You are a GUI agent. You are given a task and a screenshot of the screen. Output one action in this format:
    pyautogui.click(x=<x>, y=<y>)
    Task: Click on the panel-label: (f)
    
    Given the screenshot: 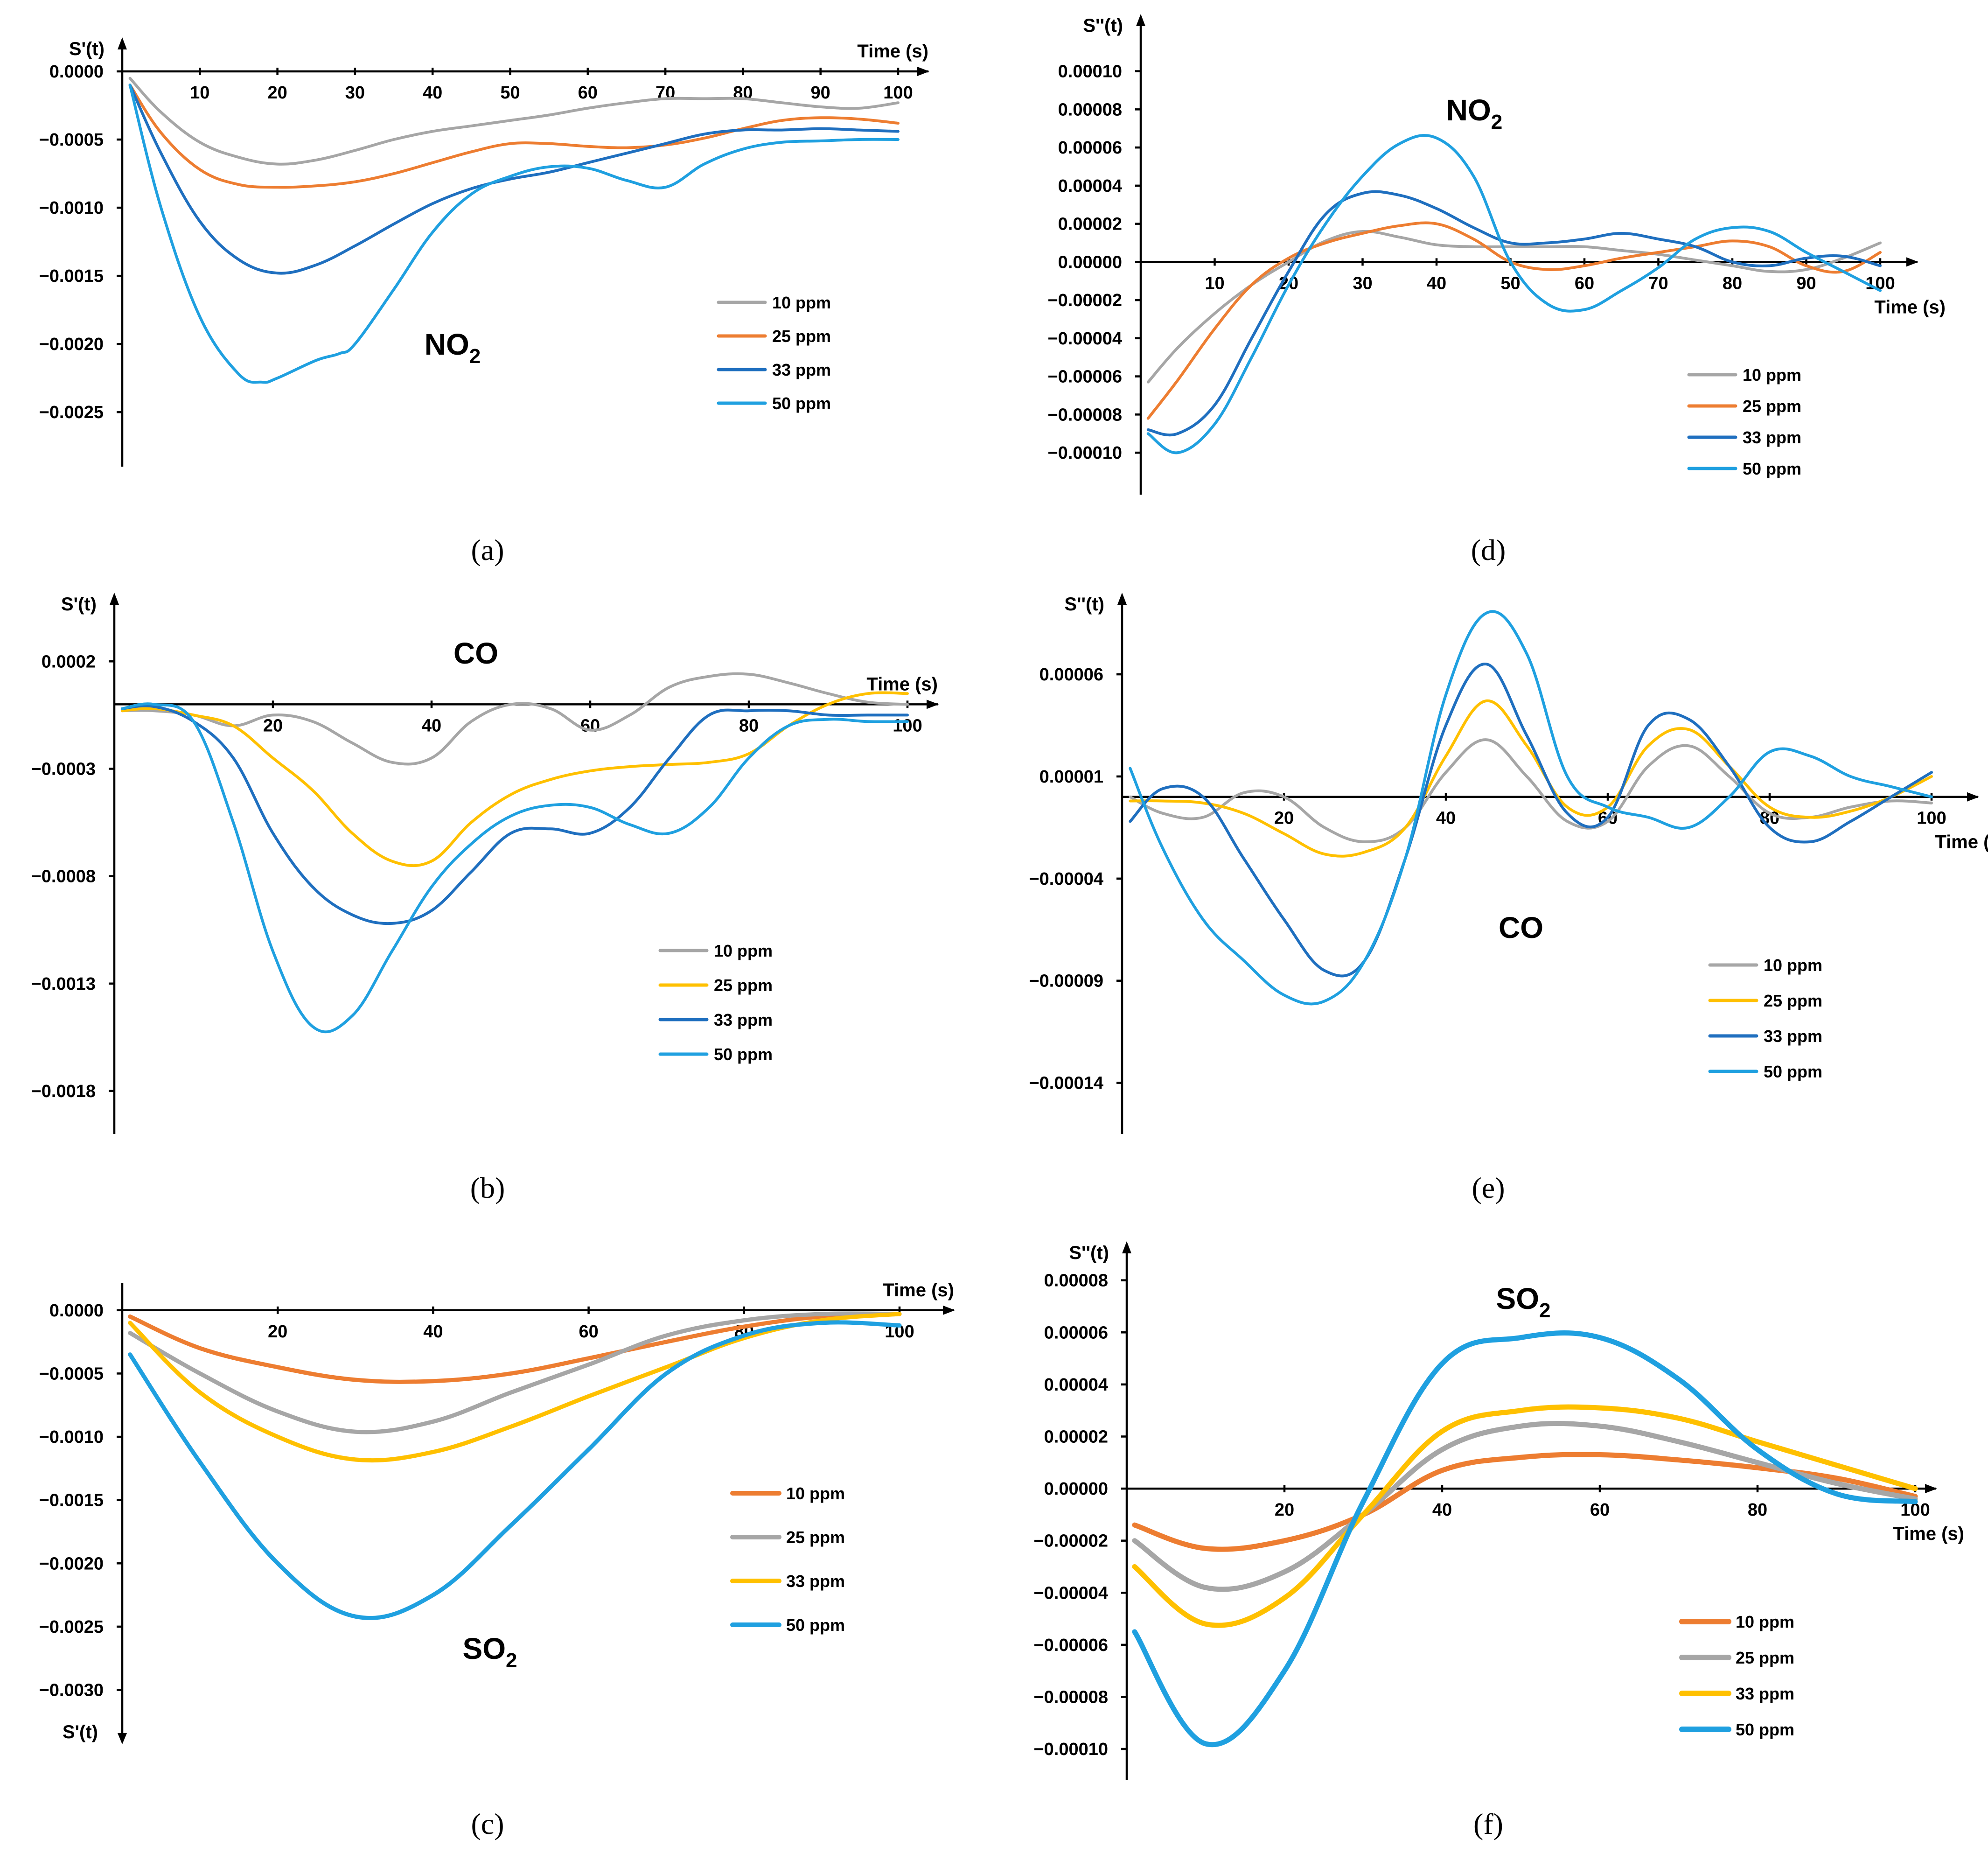 What is the action you would take?
    pyautogui.click(x=1488, y=1823)
    